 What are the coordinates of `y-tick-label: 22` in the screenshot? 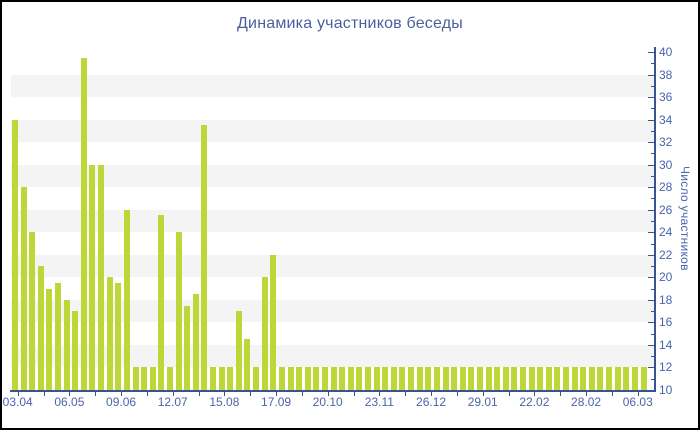 It's located at (666, 254).